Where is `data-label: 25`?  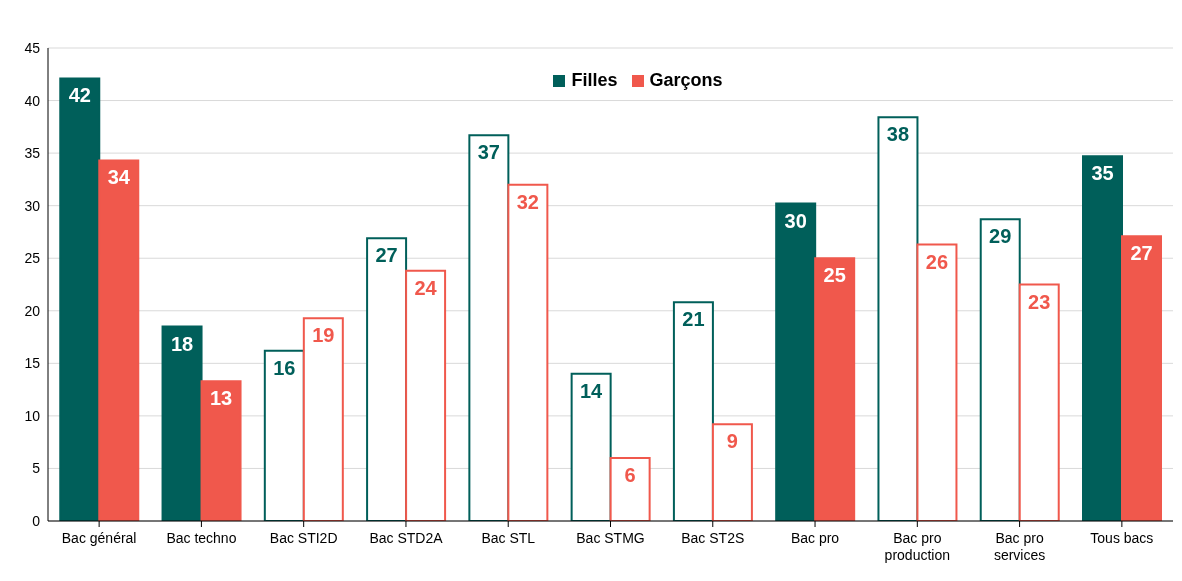
data-label: 25 is located at coordinates (834, 275).